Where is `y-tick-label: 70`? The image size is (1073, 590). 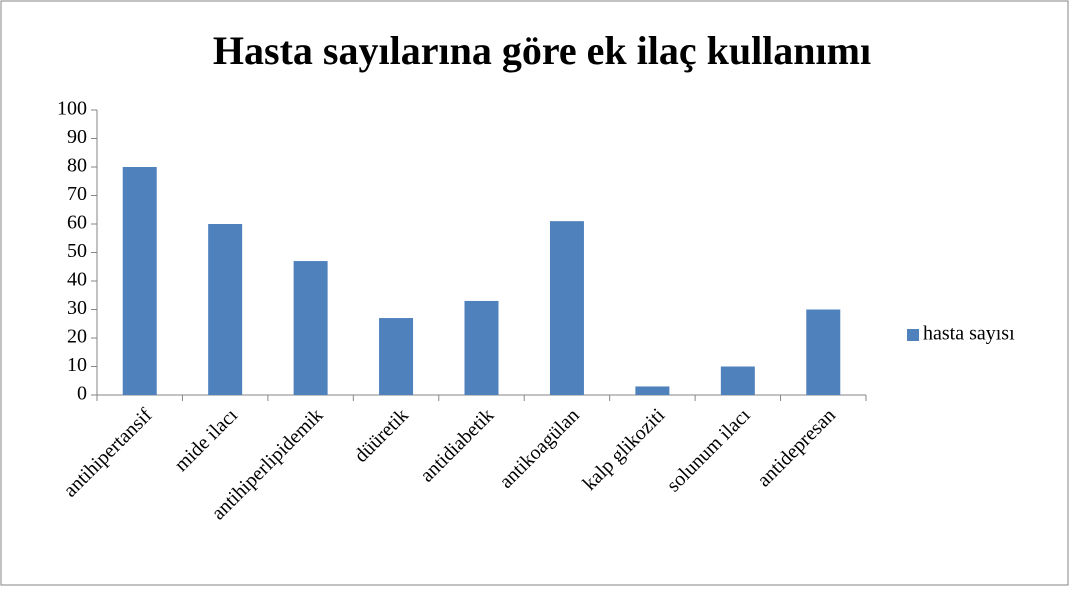 y-tick-label: 70 is located at coordinates (77, 194).